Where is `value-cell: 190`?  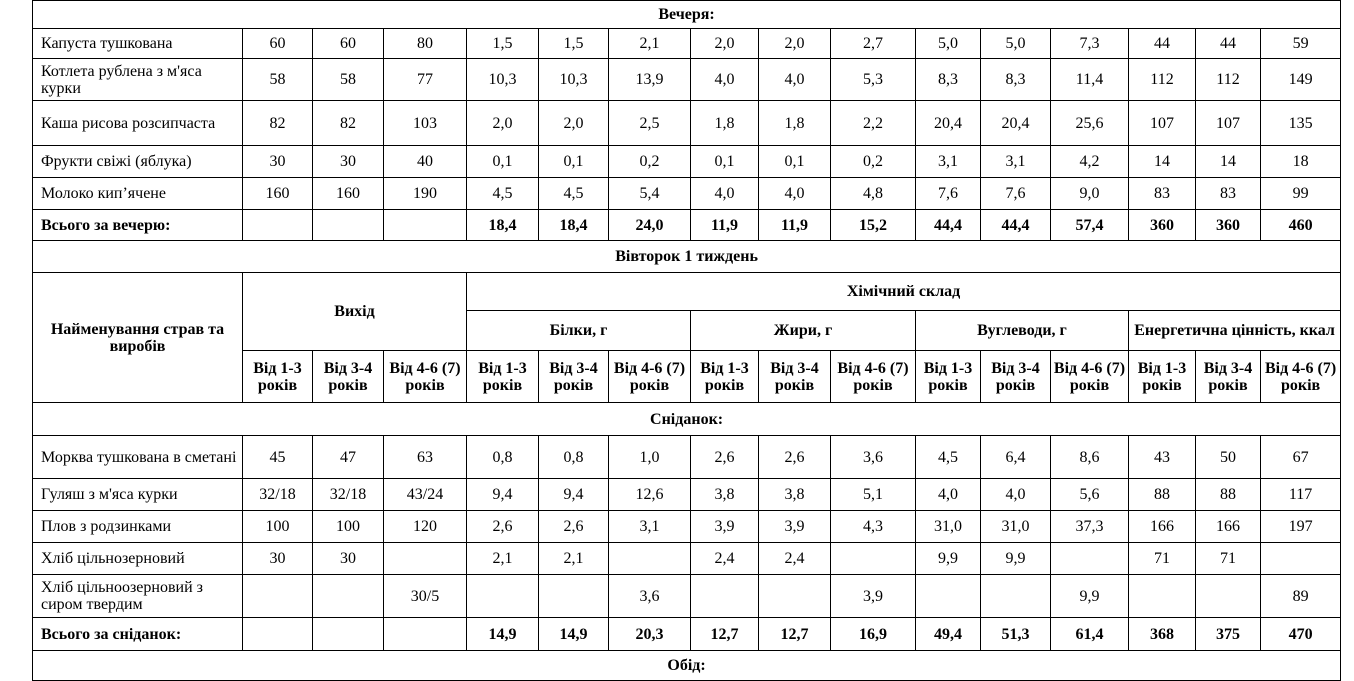
value-cell: 190 is located at coordinates (425, 193).